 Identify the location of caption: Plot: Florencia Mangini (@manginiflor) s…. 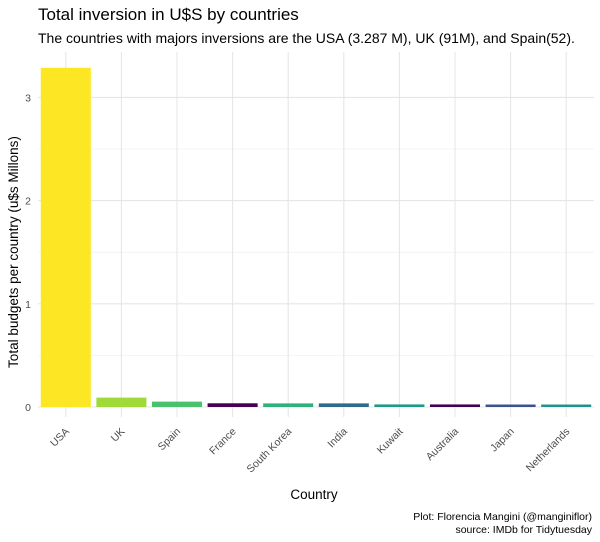
(502, 524).